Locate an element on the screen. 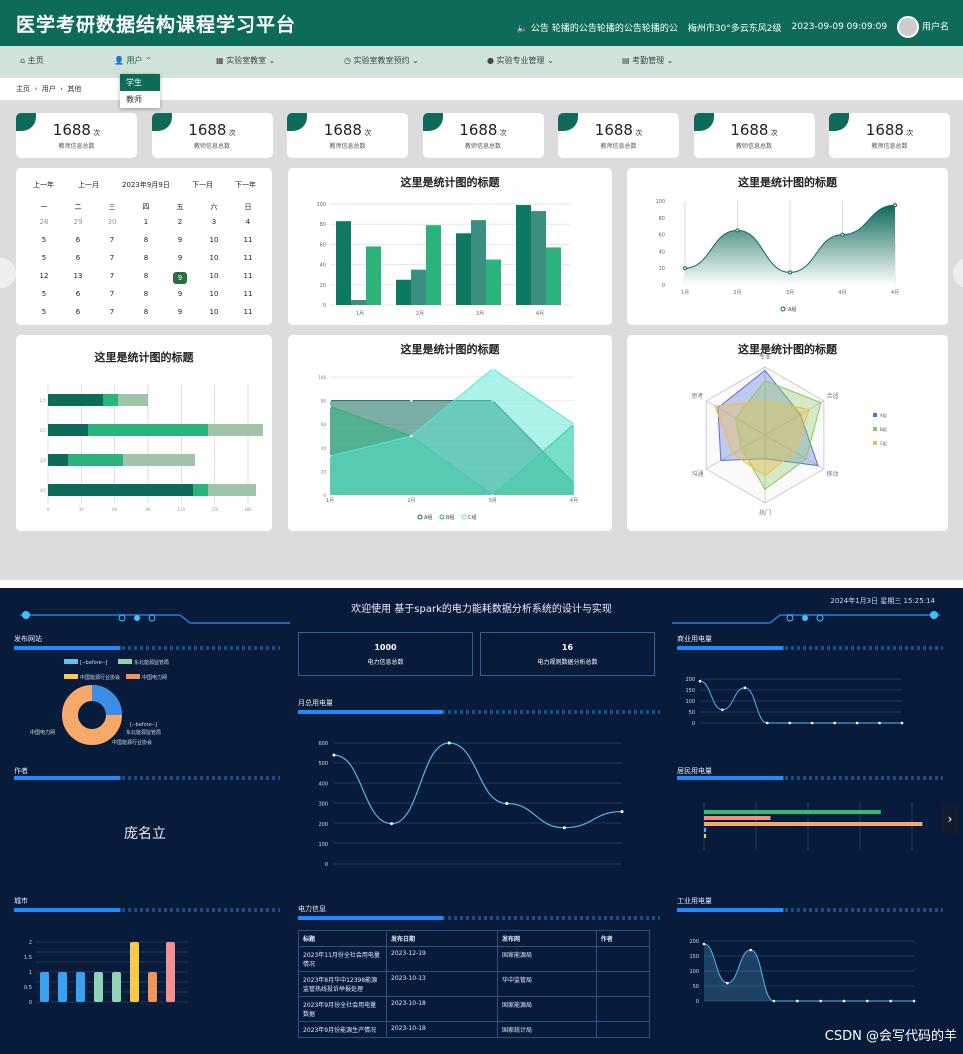 Image resolution: width=963 pixels, height=1054 pixels. calendar-day: 2 is located at coordinates (180, 222).